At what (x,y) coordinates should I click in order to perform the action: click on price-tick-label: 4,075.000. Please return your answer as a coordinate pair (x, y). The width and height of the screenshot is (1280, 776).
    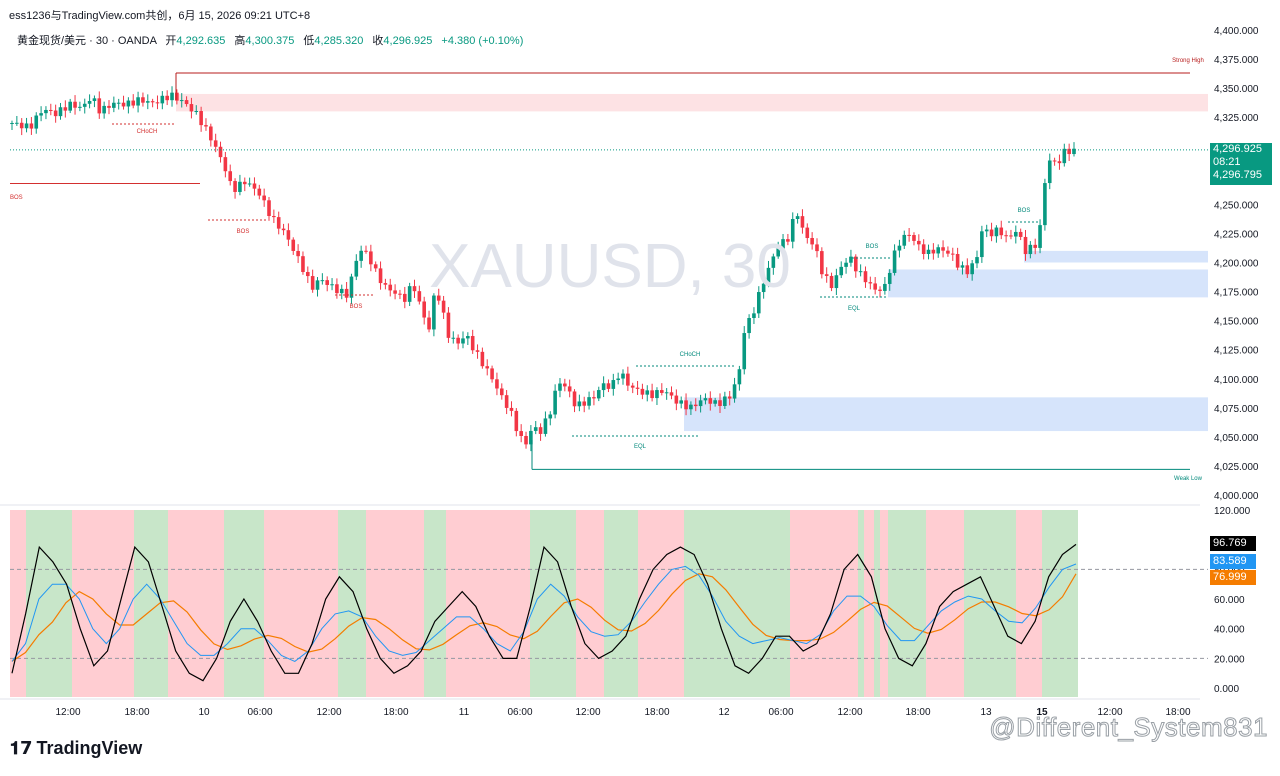
    Looking at the image, I should click on (1236, 409).